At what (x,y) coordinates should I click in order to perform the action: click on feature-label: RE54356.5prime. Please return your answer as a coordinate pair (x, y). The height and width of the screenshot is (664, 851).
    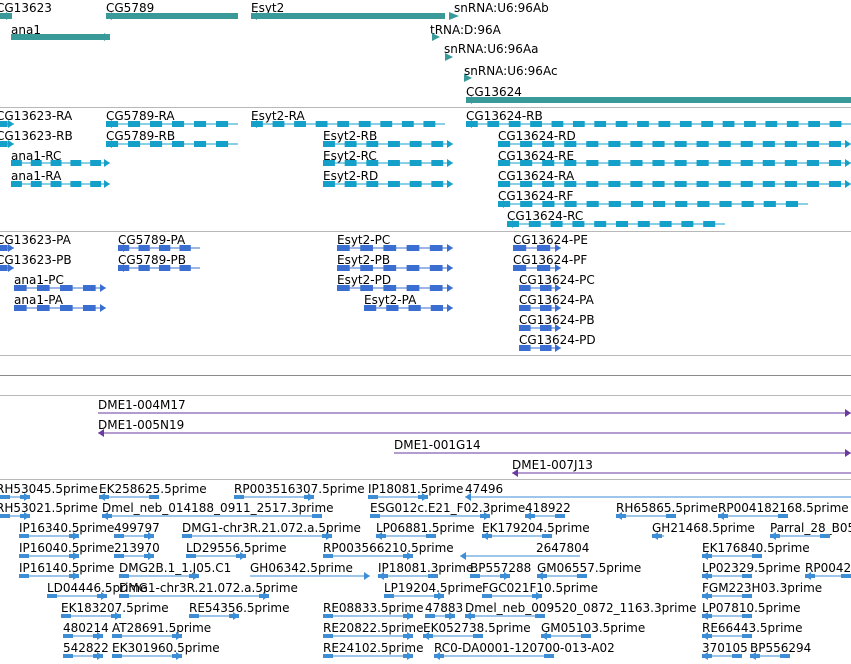
    Looking at the image, I should click on (239, 608).